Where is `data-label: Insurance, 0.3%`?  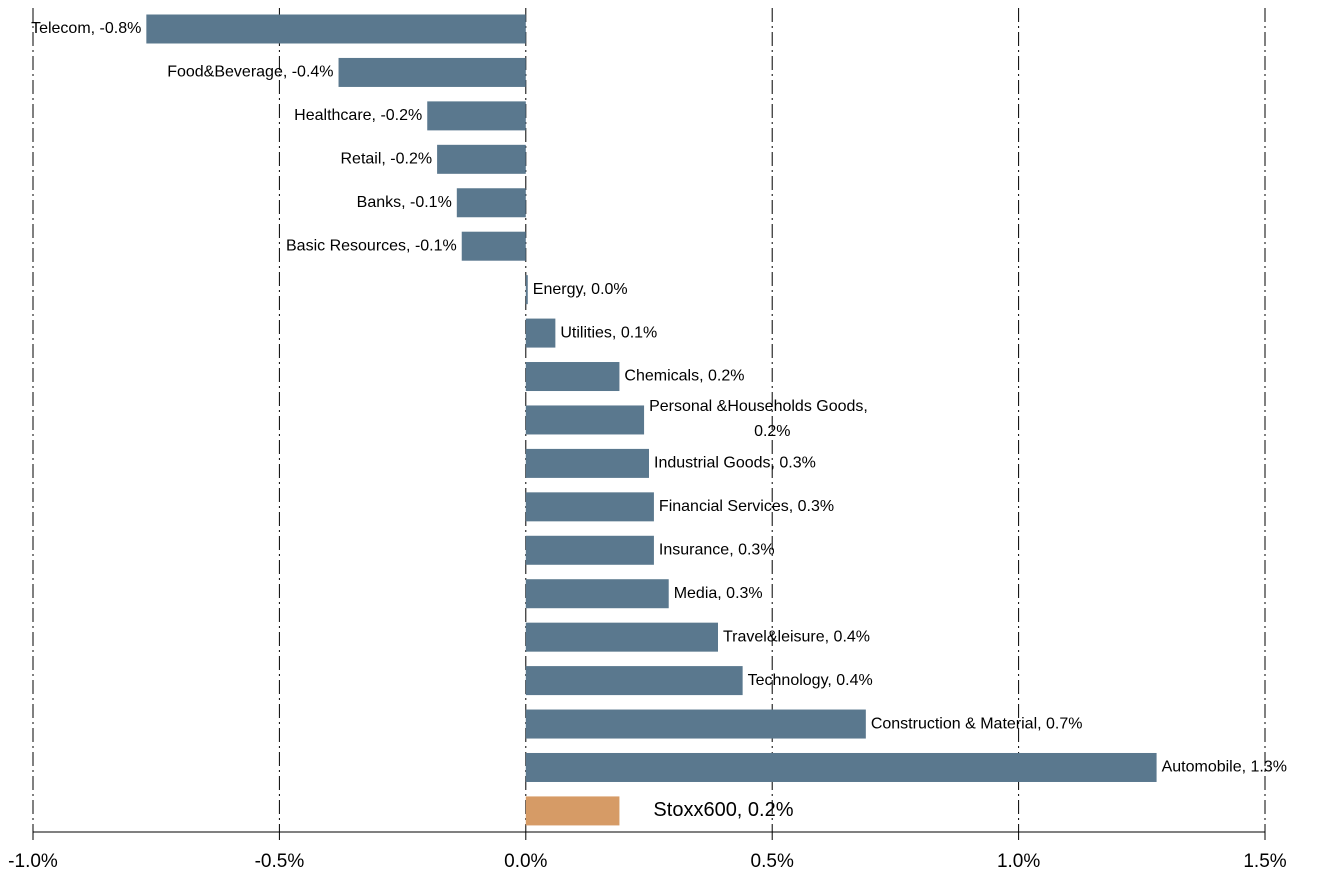
data-label: Insurance, 0.3% is located at coordinates (717, 549).